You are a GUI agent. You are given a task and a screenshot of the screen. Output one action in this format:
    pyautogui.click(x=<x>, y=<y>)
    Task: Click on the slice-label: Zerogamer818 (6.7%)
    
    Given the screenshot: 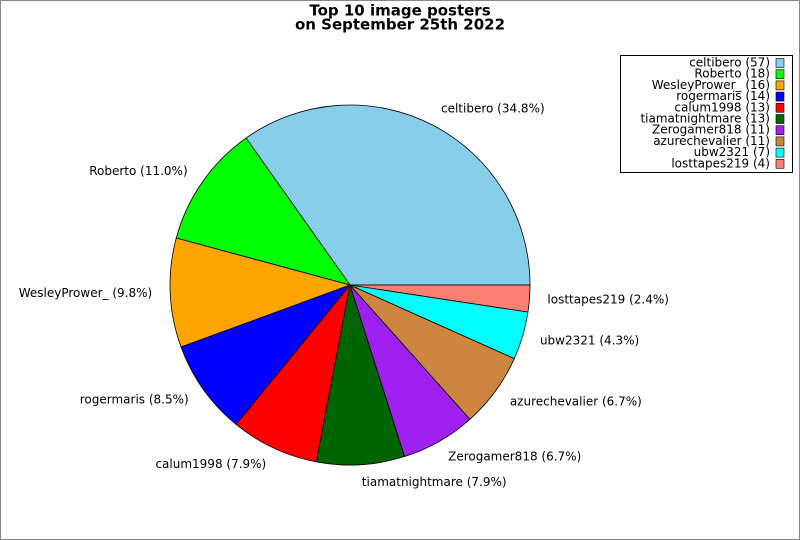 What is the action you would take?
    pyautogui.click(x=514, y=456)
    